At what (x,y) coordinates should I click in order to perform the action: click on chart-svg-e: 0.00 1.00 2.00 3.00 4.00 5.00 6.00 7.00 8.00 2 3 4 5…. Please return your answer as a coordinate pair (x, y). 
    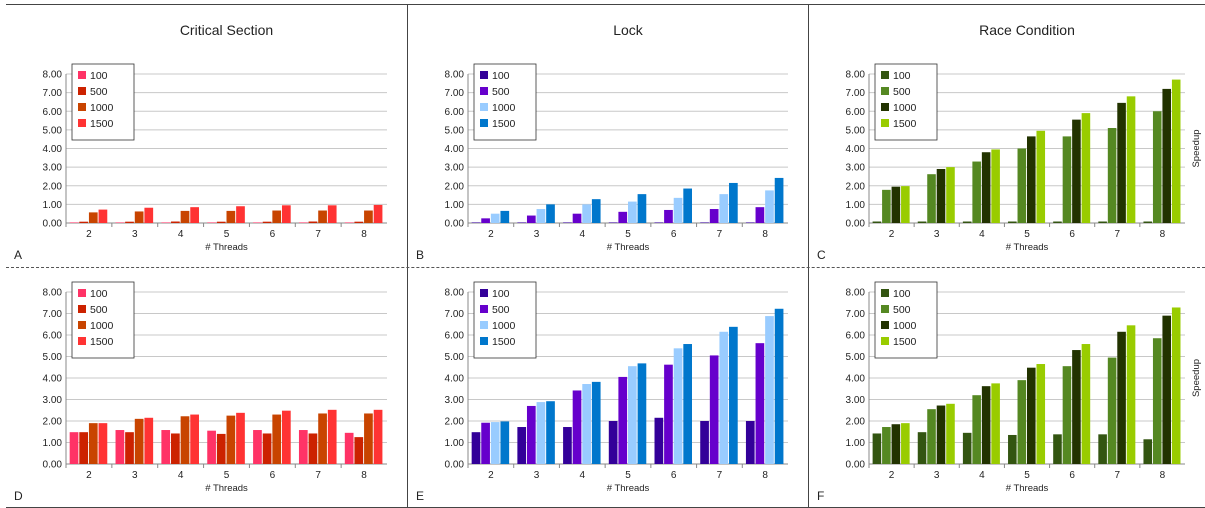
    Looking at the image, I should click on (602, 392).